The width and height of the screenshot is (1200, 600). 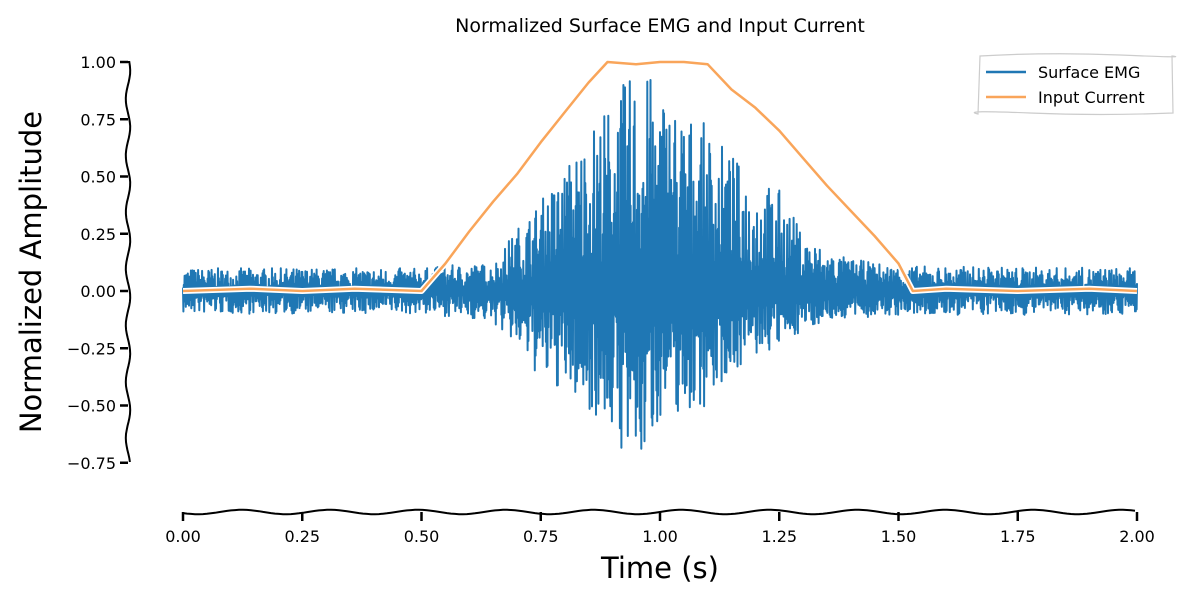 What do you see at coordinates (660, 26) in the screenshot?
I see `chart-title: Normalized Surface EMG and Input Current` at bounding box center [660, 26].